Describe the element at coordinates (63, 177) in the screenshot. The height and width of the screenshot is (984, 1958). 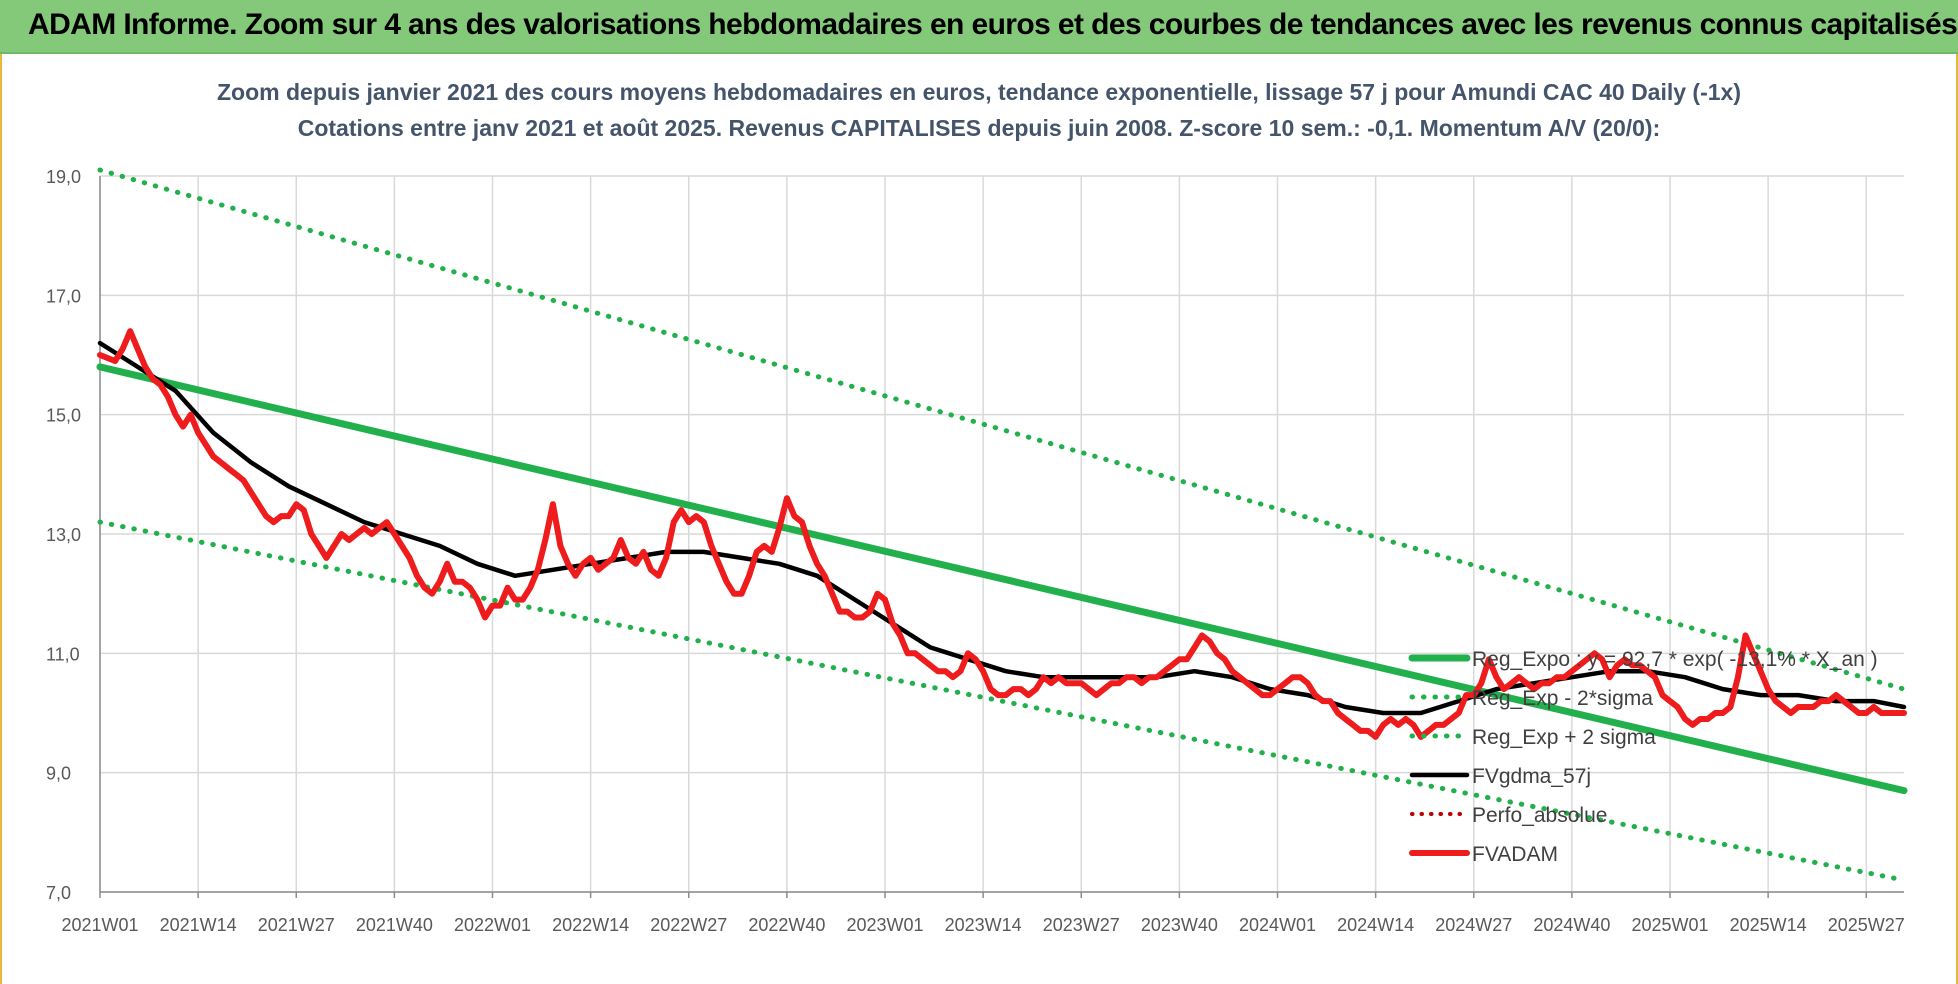
I see `y-tick-label: 19,0` at that location.